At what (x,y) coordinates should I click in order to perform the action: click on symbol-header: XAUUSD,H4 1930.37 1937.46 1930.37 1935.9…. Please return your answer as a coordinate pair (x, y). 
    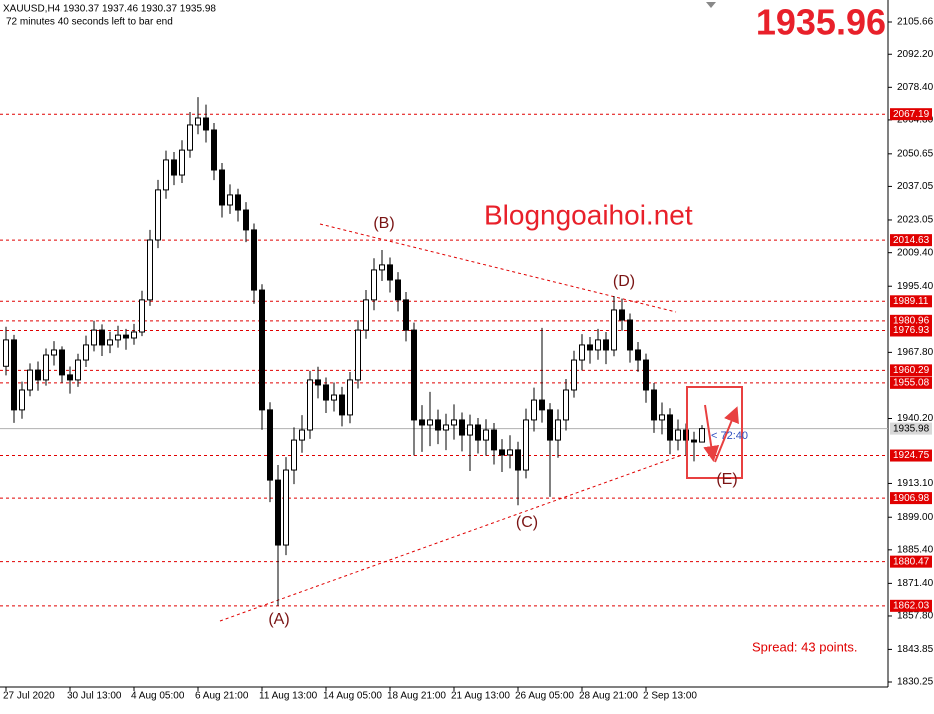
    Looking at the image, I should click on (109, 9).